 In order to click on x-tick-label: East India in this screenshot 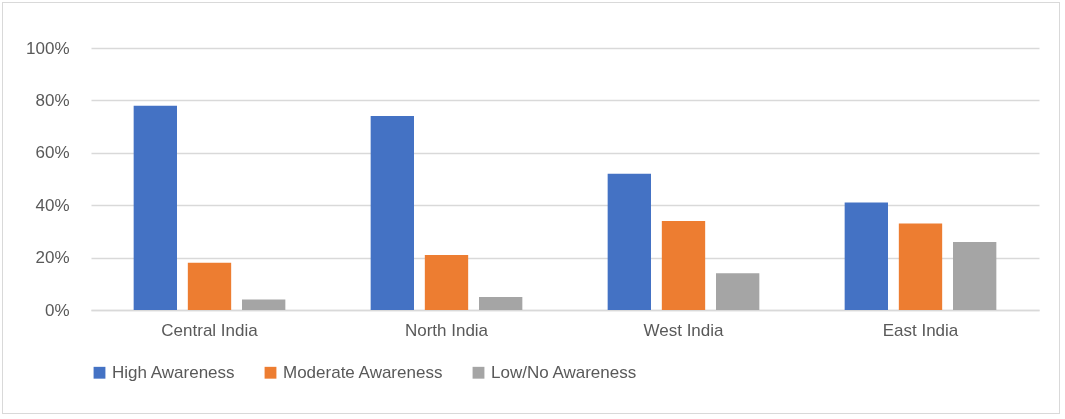, I will do `click(920, 330)`.